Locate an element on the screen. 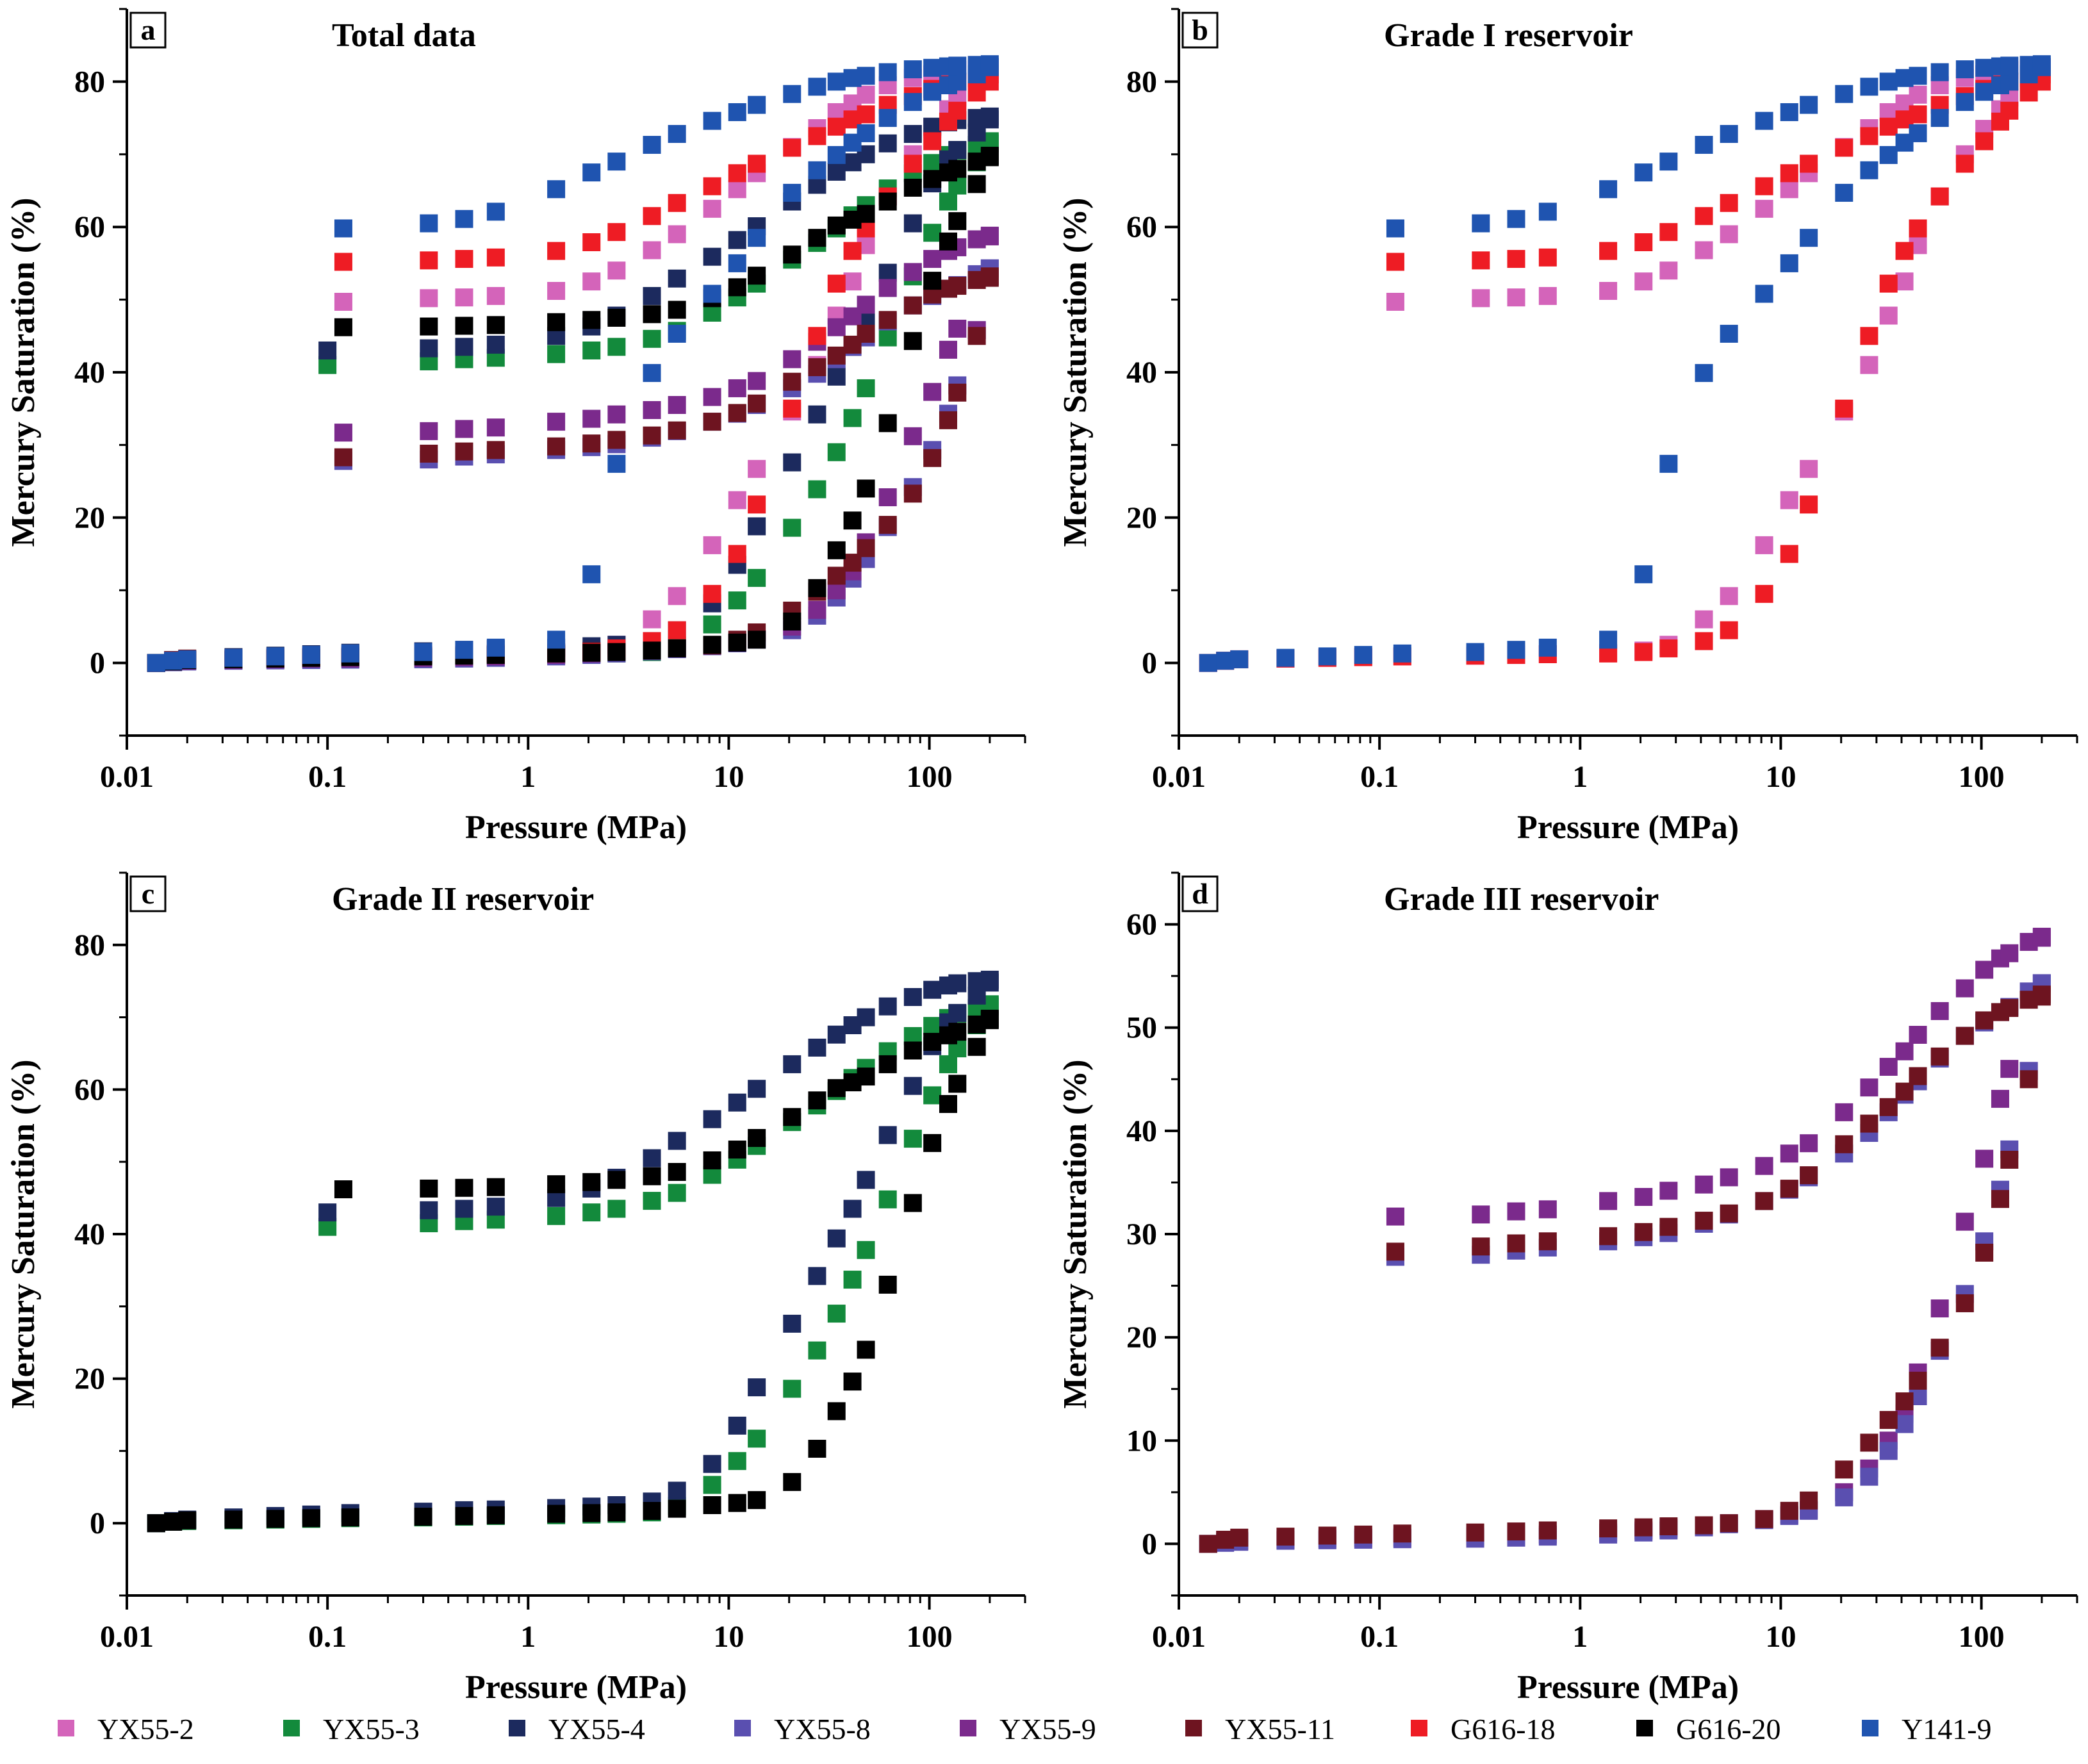 The width and height of the screenshot is (2088, 1764). y-tick-label: 0 is located at coordinates (97, 664).